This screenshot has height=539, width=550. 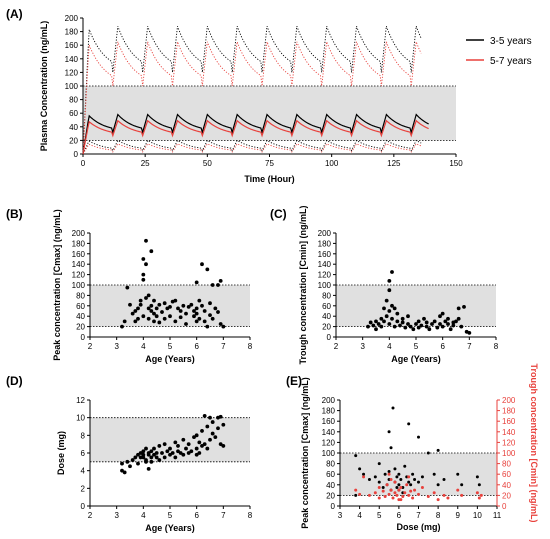 I want to click on y-axis-label: Dose (mg), so click(x=61, y=453).